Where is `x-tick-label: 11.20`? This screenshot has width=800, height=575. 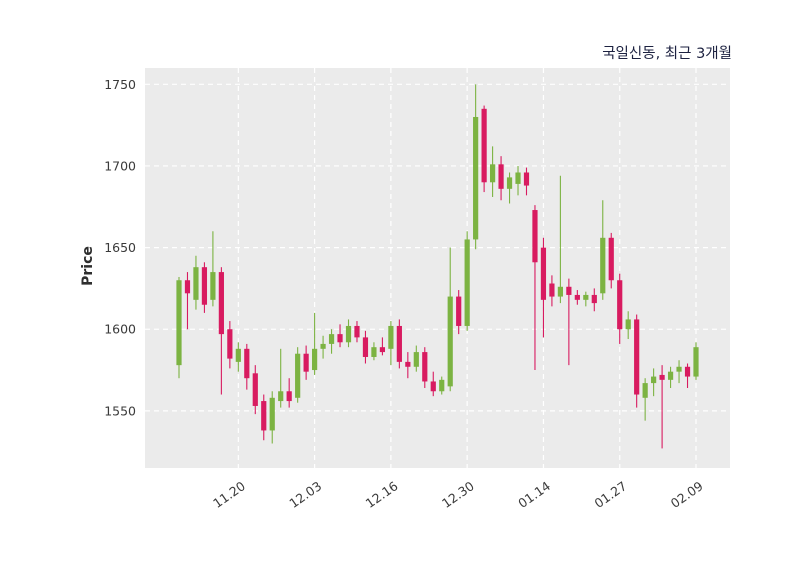
x-tick-label: 11.20 is located at coordinates (229, 494).